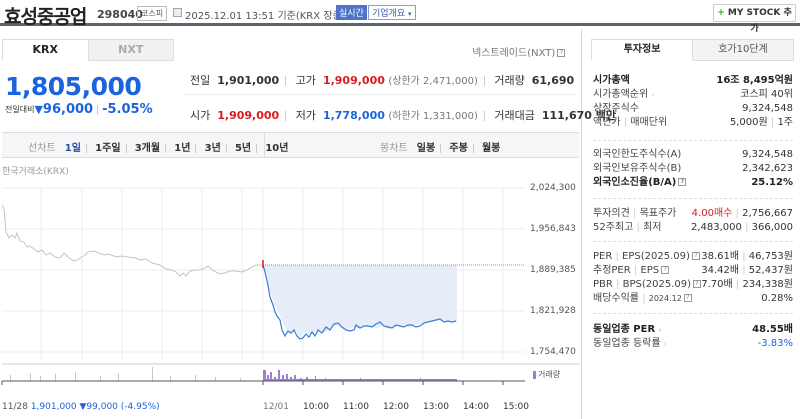 The image size is (800, 419). What do you see at coordinates (642, 50) in the screenshot?
I see `tab-invest-info: 투자정보` at bounding box center [642, 50].